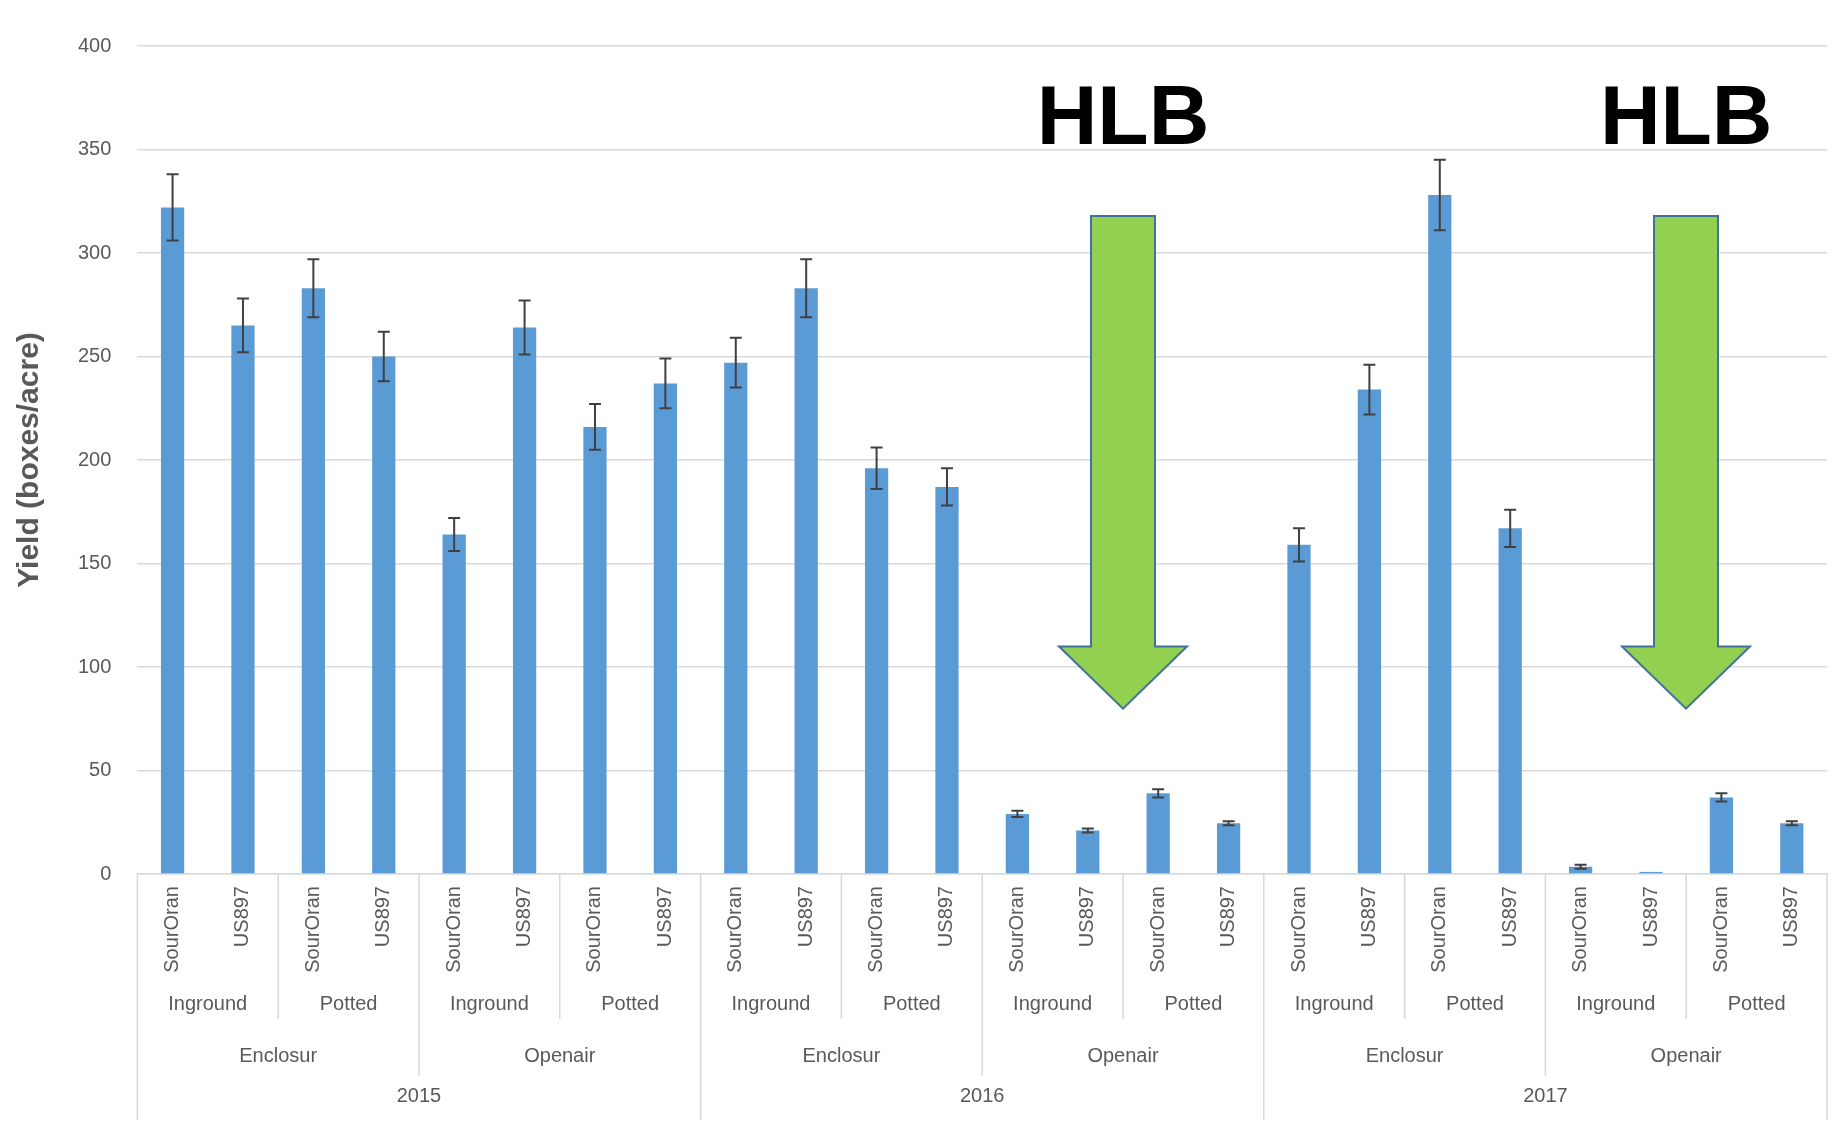 The image size is (1843, 1132). I want to click on y-tick-label: 150, so click(94, 562).